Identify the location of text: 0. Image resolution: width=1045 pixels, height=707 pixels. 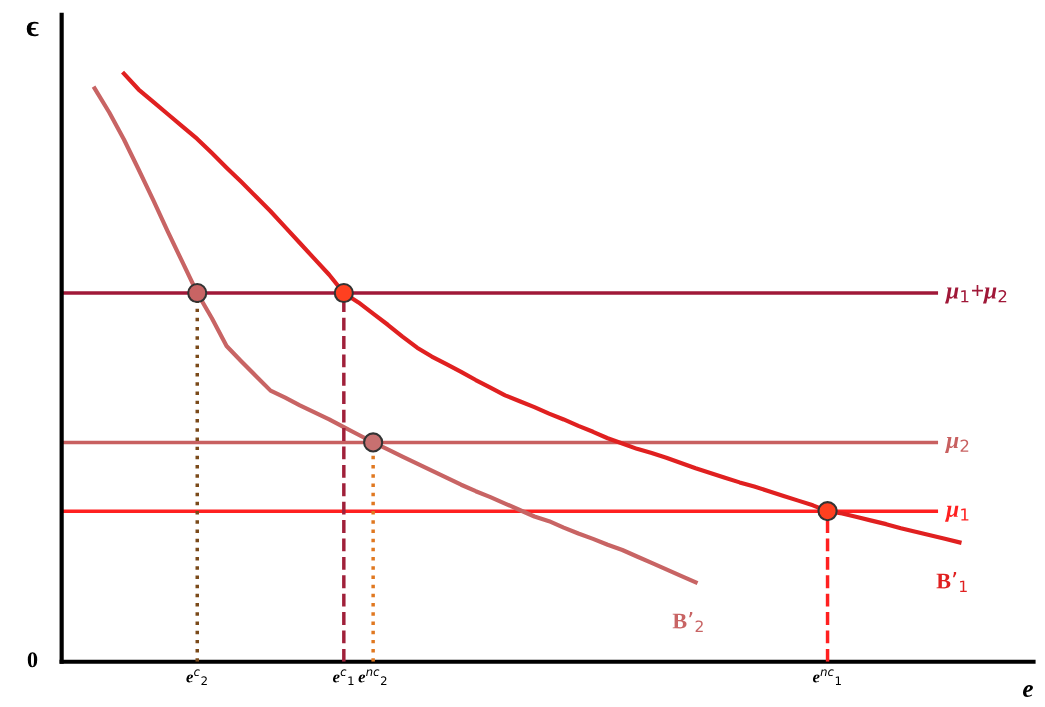
(32, 660).